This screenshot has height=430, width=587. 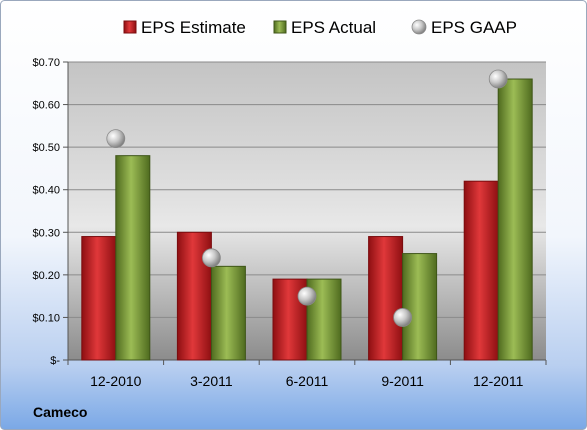 I want to click on y-tick-label: $0.20, so click(x=46, y=276).